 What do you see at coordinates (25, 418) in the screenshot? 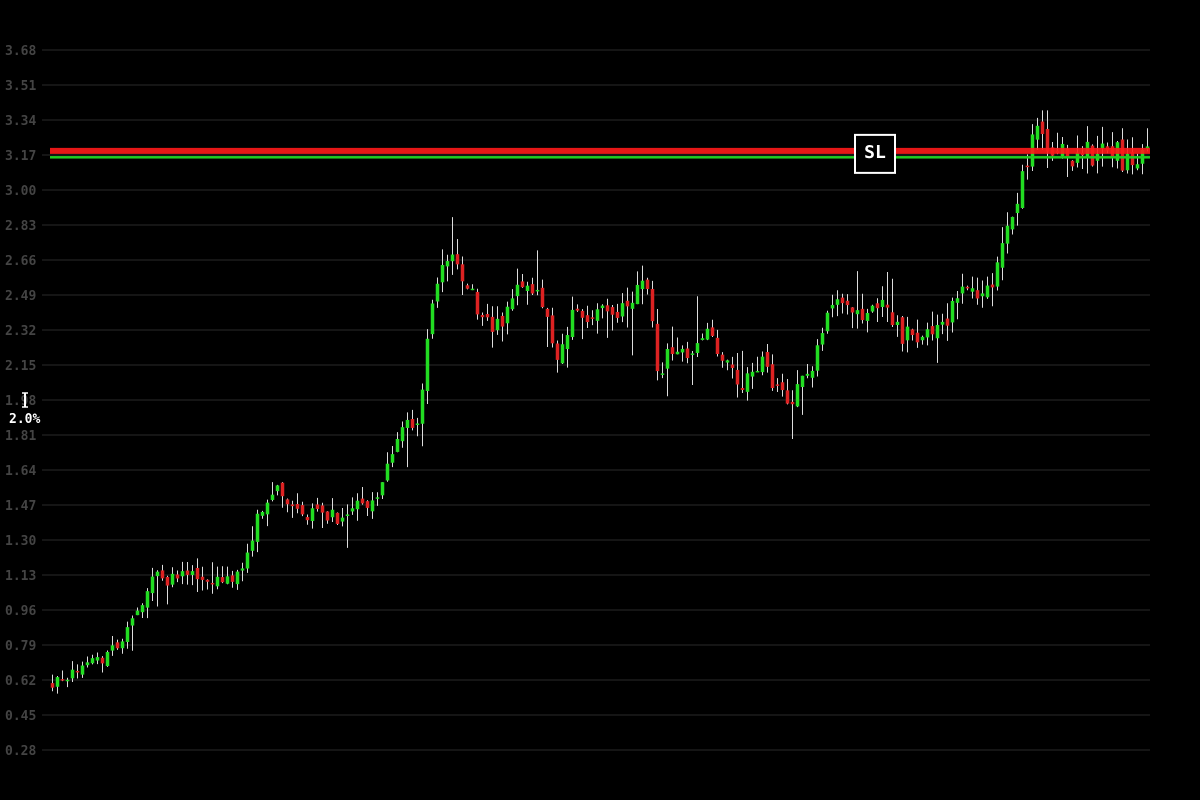
I see `percent-label-bg` at bounding box center [25, 418].